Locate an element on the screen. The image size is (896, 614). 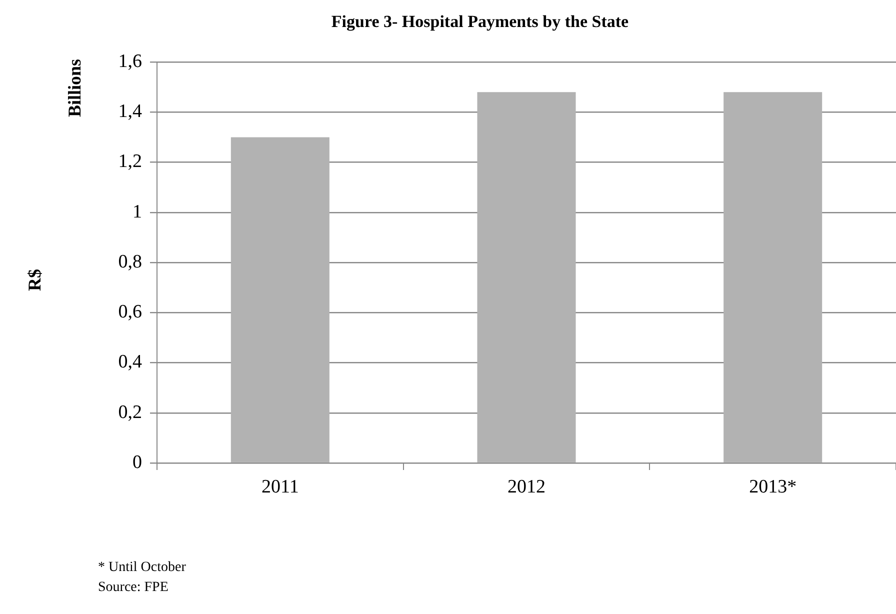
x-tick-label: 2013* is located at coordinates (773, 487).